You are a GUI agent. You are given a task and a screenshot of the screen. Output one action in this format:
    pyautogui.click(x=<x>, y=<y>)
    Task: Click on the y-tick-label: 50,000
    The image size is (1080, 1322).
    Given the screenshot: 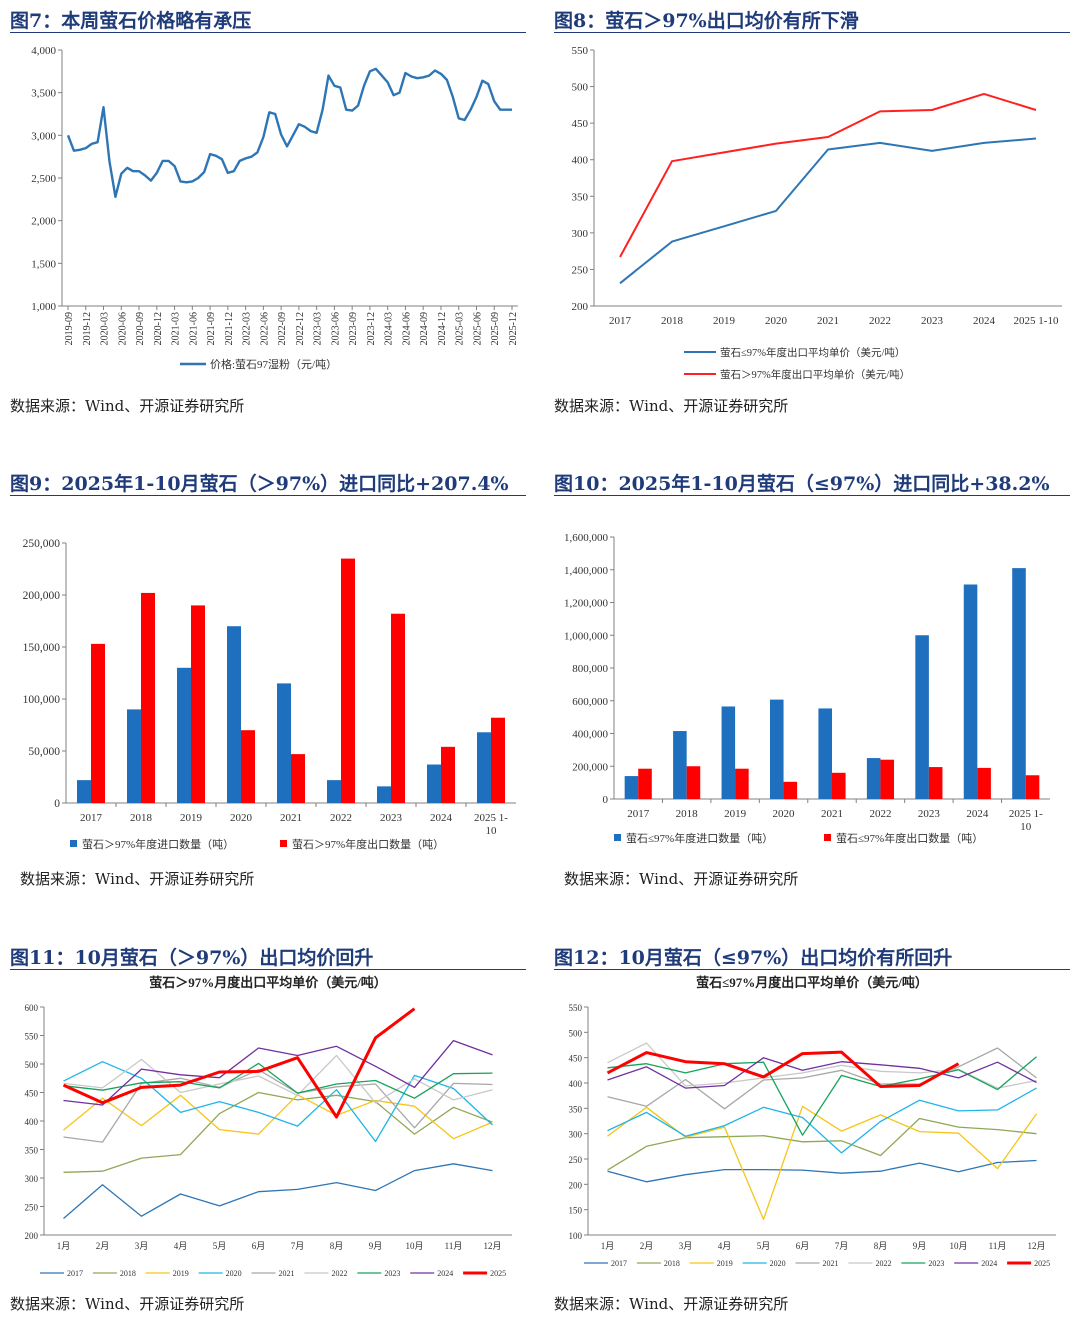 What is the action you would take?
    pyautogui.click(x=44, y=752)
    